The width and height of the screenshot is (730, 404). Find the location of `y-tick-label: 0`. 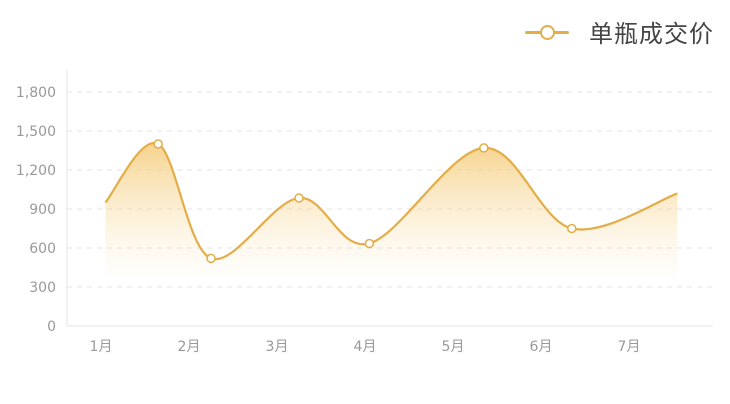

y-tick-label: 0 is located at coordinates (51, 327).